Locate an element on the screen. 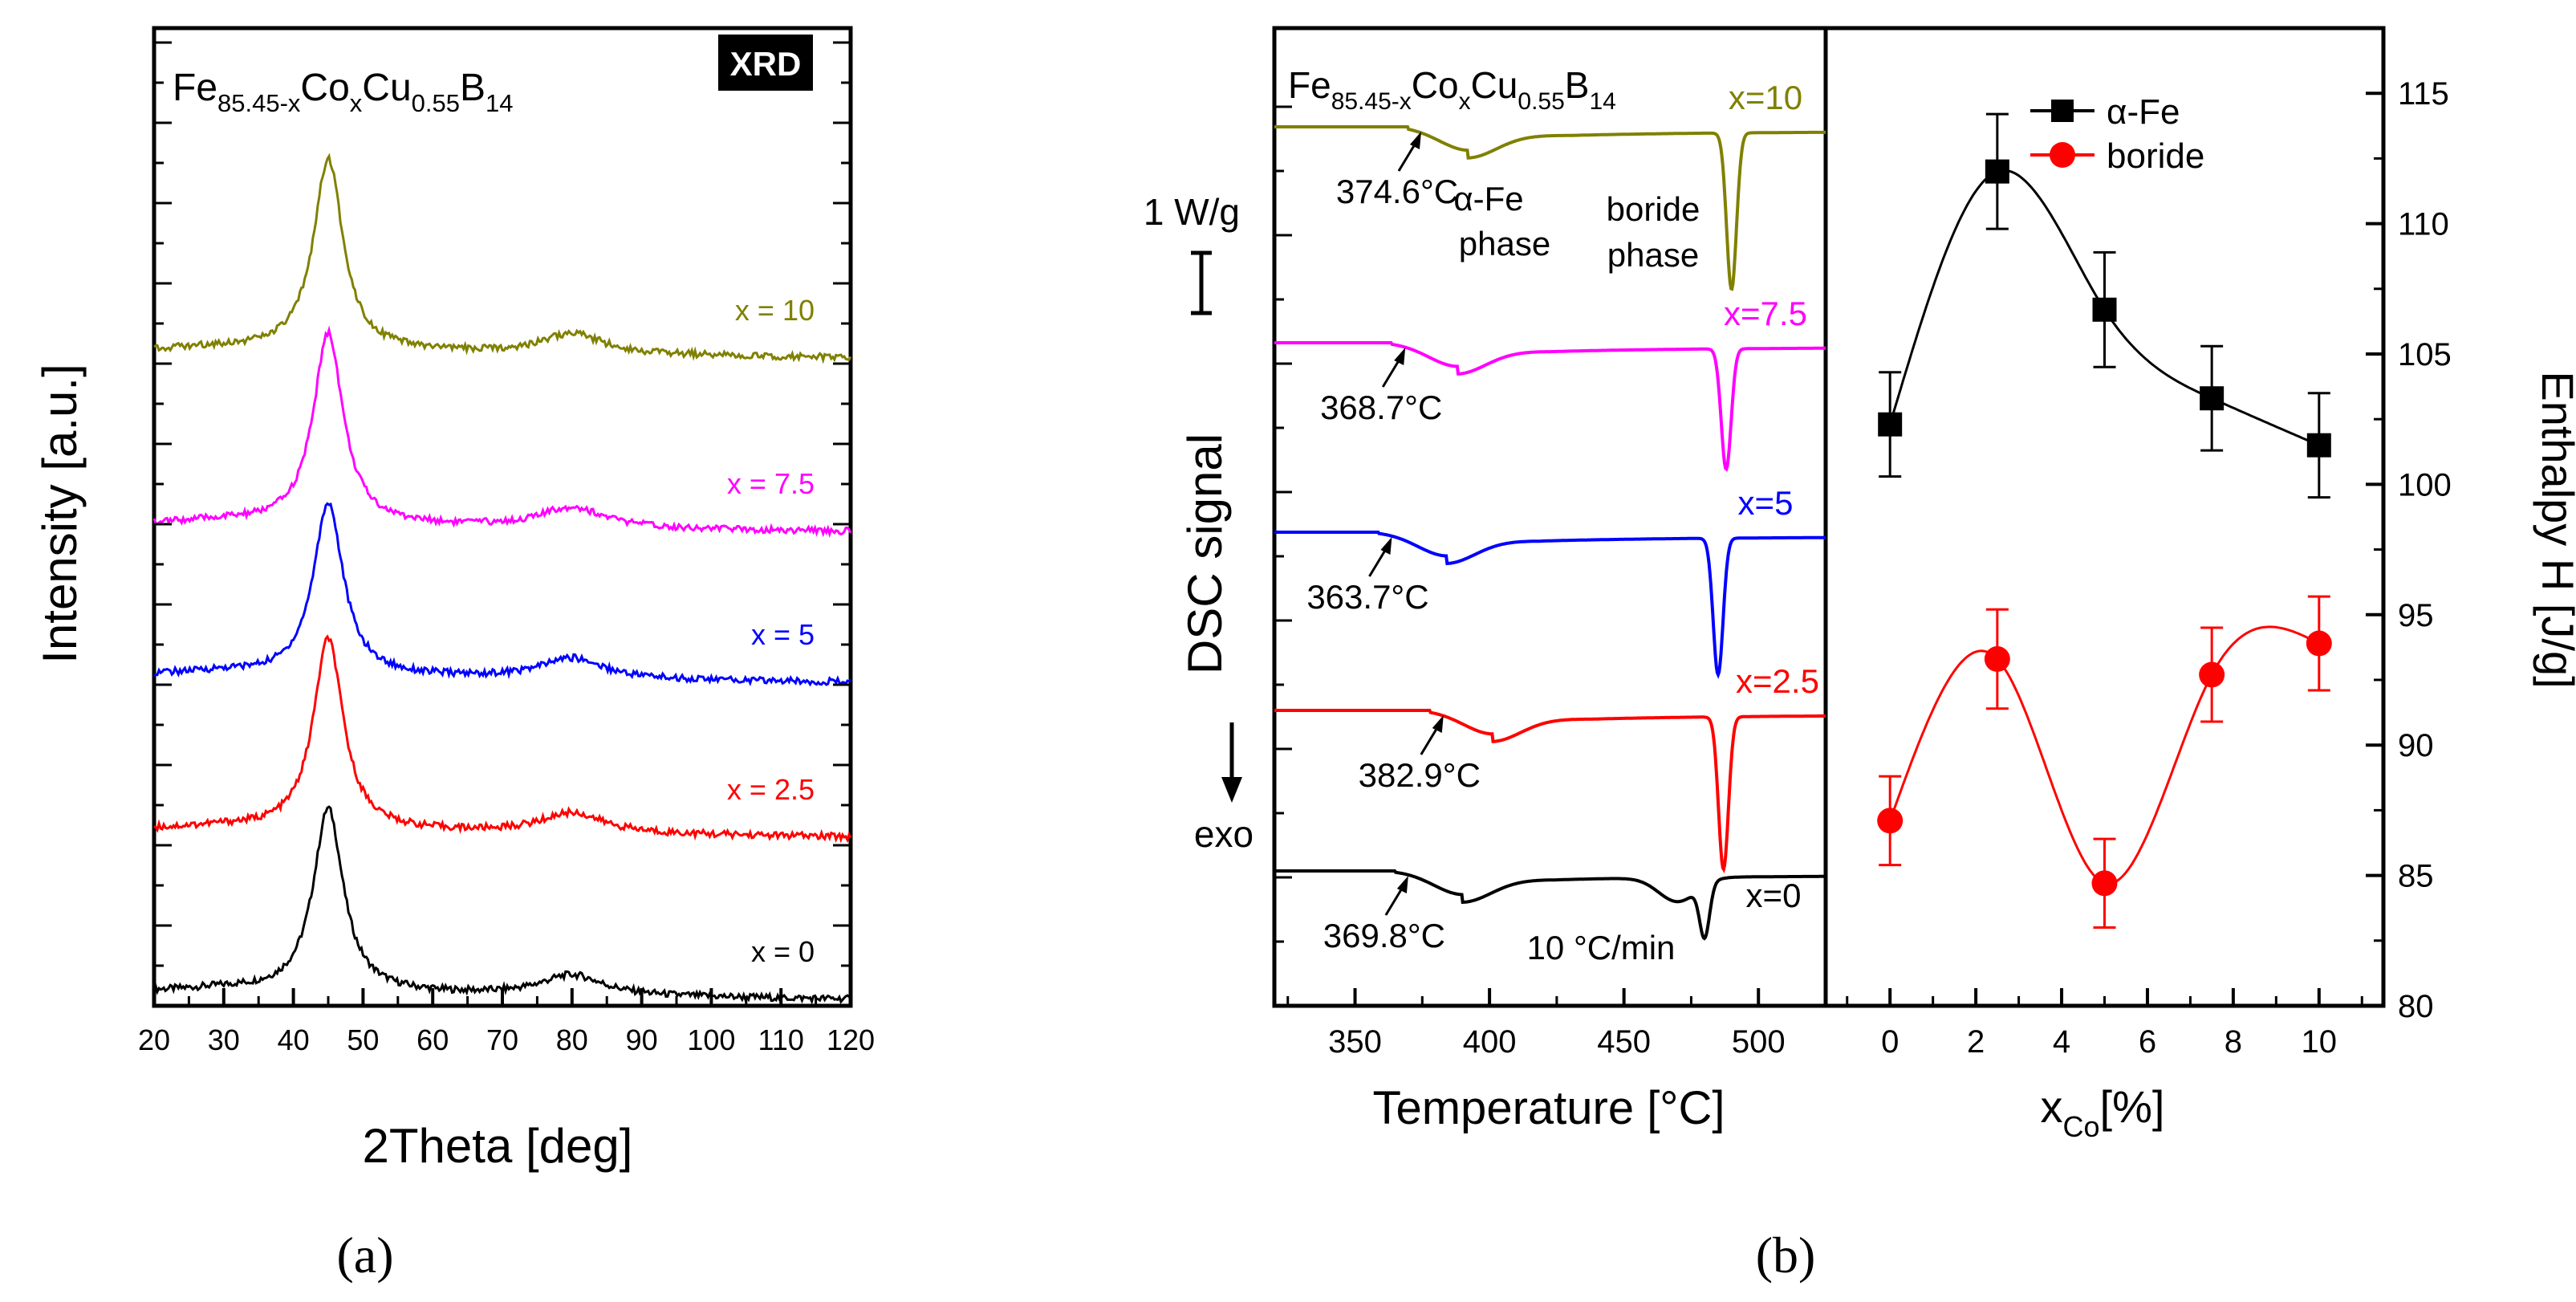 This screenshot has height=1302, width=2576. dsc-x-tick-label: 500 is located at coordinates (1759, 1042).